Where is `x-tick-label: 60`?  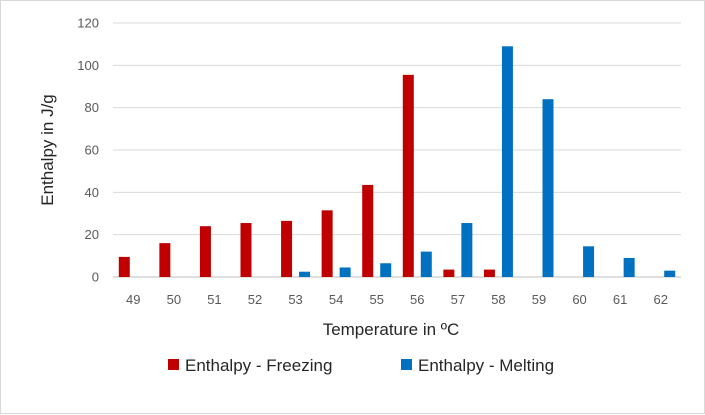 x-tick-label: 60 is located at coordinates (579, 299).